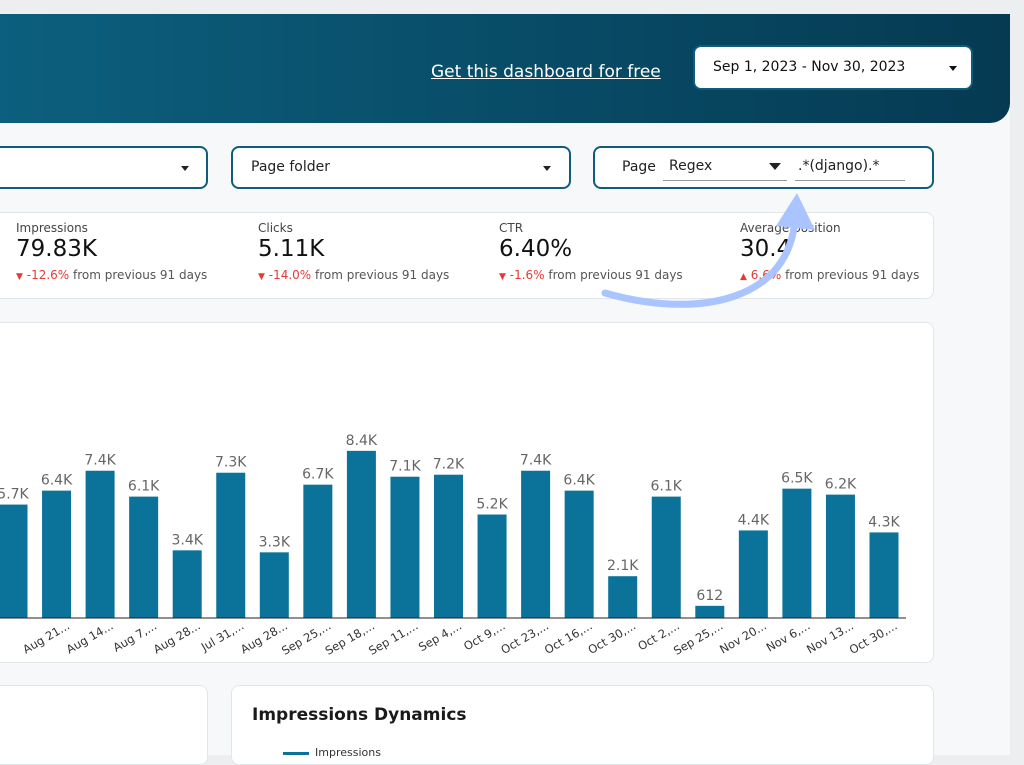 The image size is (1024, 765). What do you see at coordinates (492, 505) in the screenshot?
I see `value-label: 5.2K` at bounding box center [492, 505].